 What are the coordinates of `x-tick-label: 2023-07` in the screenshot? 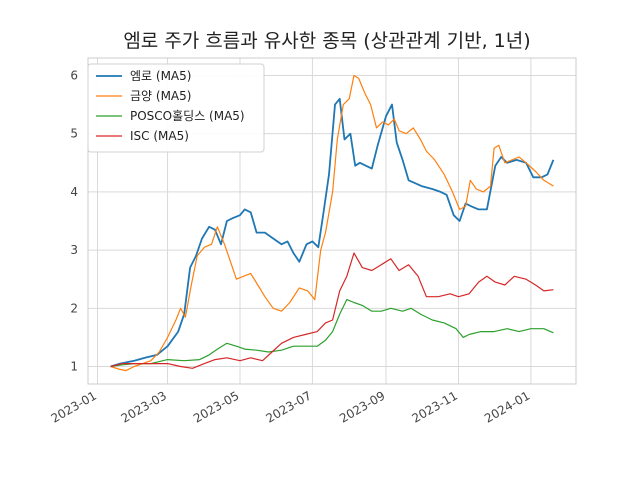 It's located at (288, 406).